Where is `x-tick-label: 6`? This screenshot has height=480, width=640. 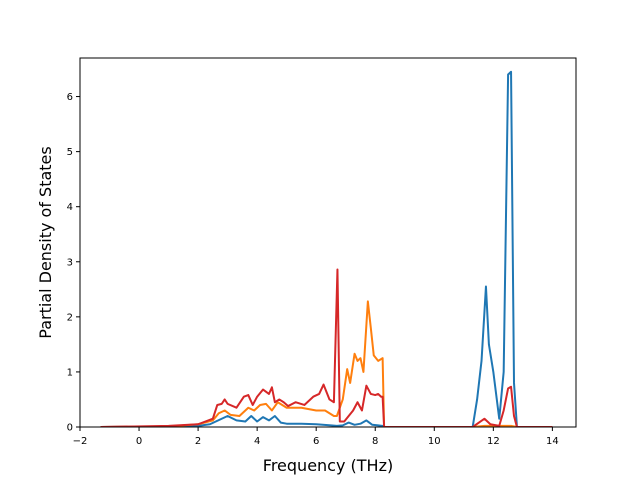 x-tick-label: 6 is located at coordinates (316, 441).